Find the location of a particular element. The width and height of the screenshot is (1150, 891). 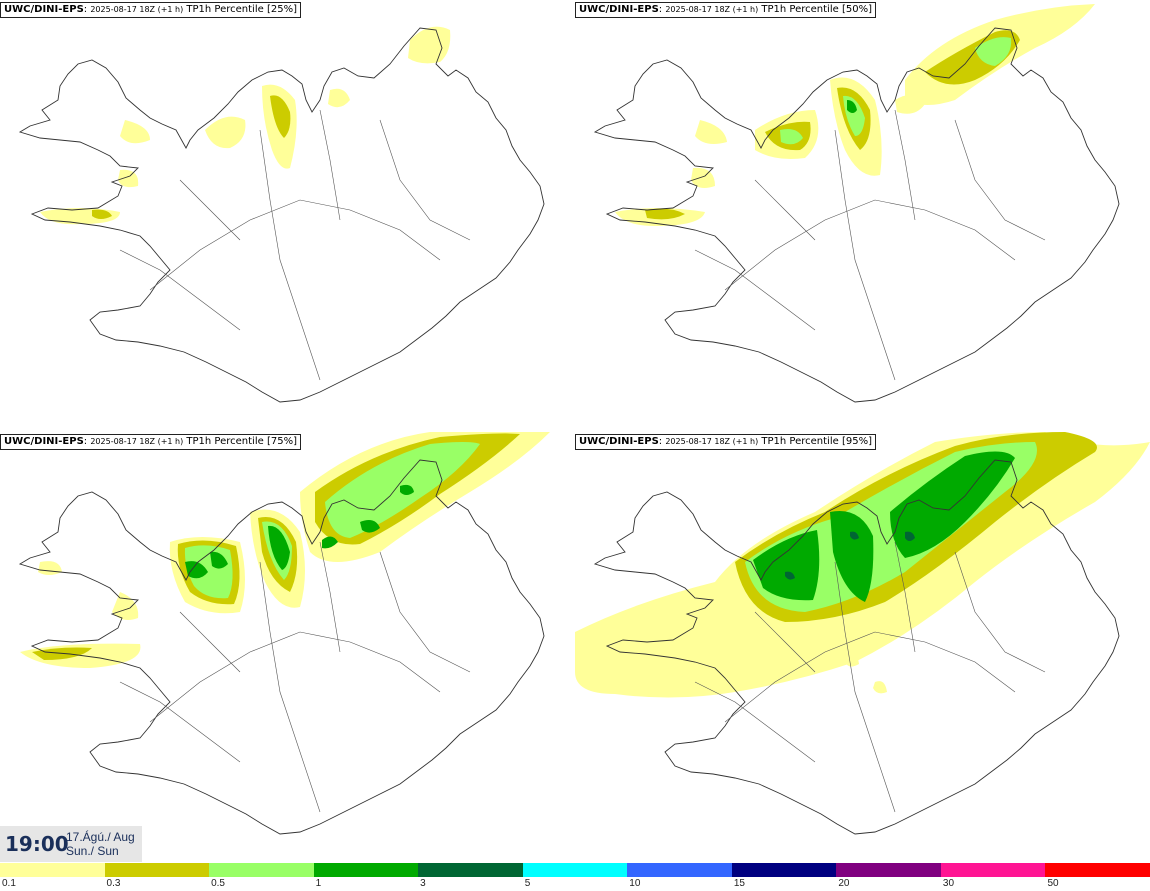

date-line-1: 17.Ágú./ Aug is located at coordinates (100, 837).